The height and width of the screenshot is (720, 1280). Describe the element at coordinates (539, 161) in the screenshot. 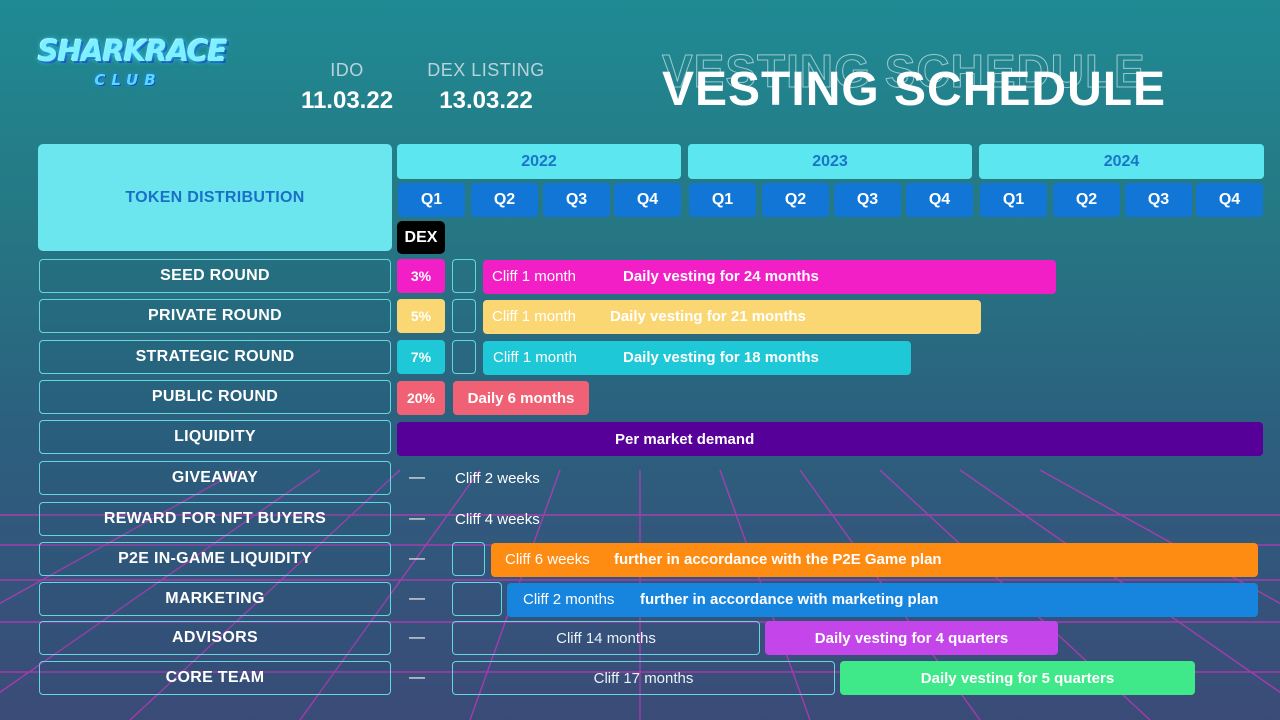

I see `year-2022-header: 2022` at that location.